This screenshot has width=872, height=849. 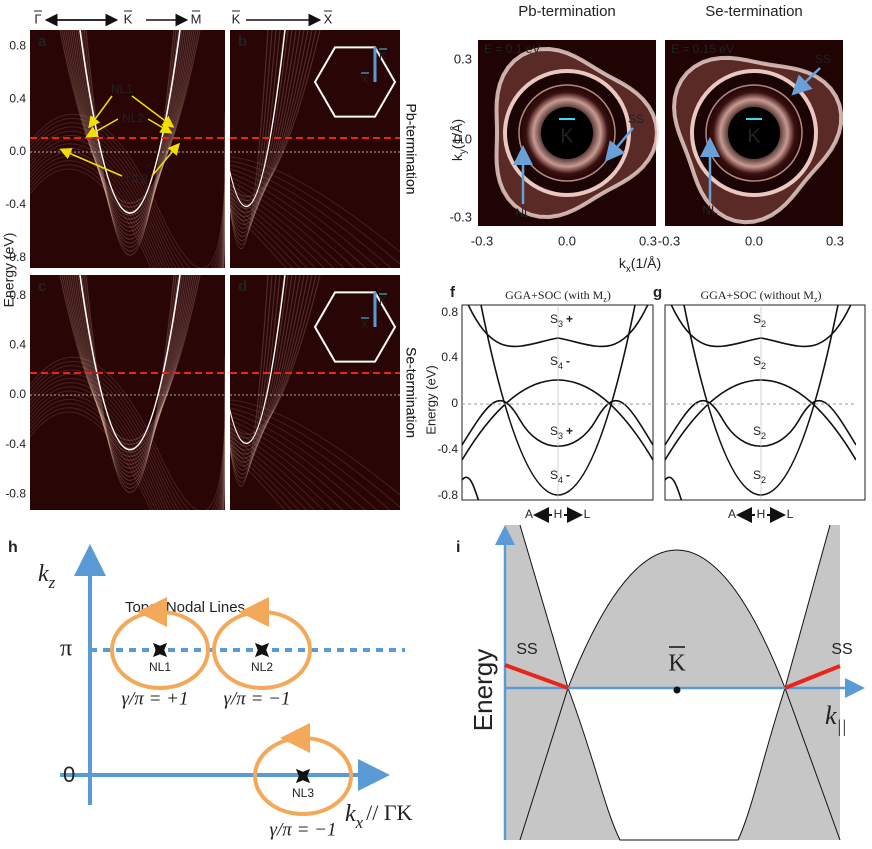 What do you see at coordinates (763, 366) in the screenshot?
I see `state-part: 2` at bounding box center [763, 366].